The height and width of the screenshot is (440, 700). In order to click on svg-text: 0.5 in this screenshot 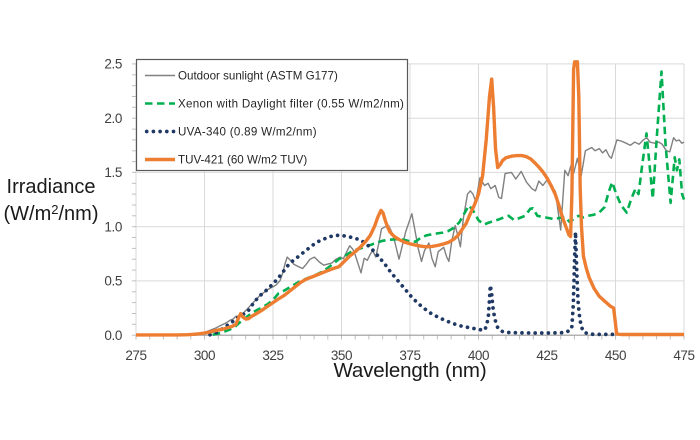, I will do `click(113, 281)`.